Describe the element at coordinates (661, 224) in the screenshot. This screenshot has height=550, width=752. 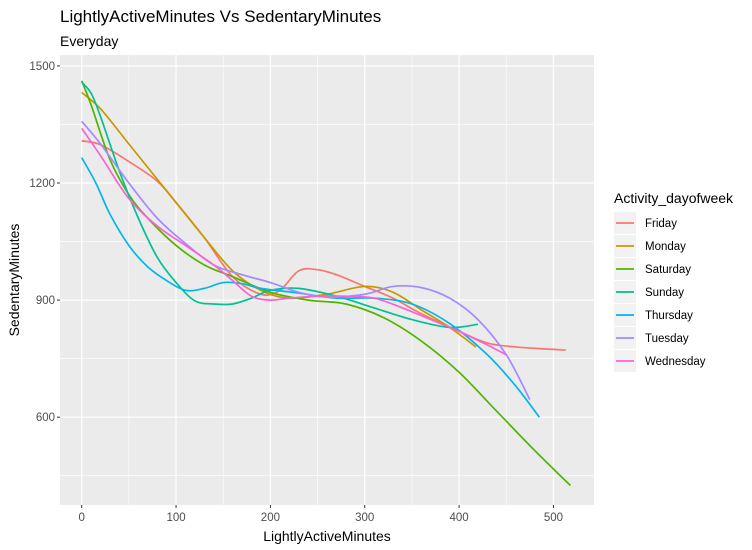
I see `legend-label-friday: Friday` at that location.